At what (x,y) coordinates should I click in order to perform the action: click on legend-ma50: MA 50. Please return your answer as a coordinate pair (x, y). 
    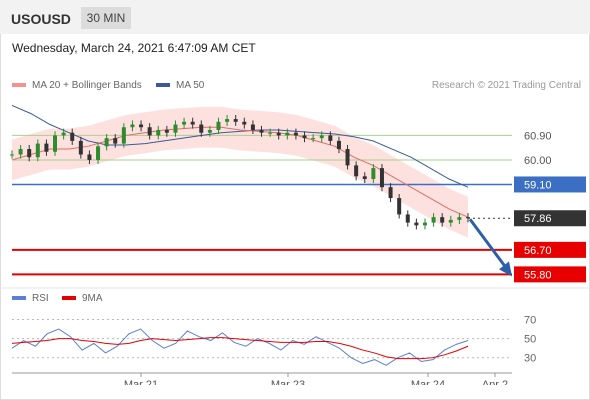
    Looking at the image, I should click on (180, 85).